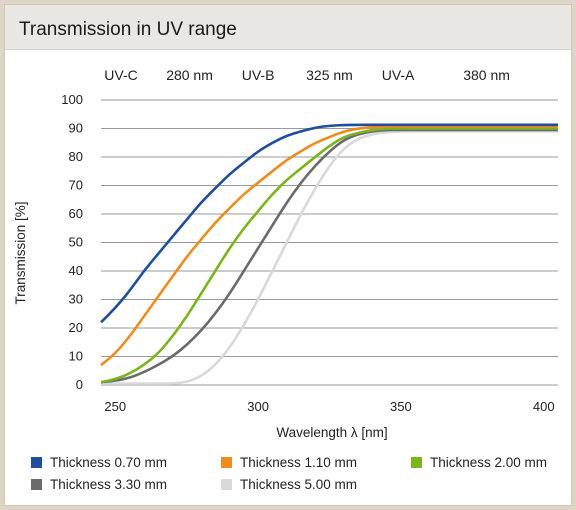 The image size is (576, 510). Describe the element at coordinates (108, 484) in the screenshot. I see `legend-label-3: Thickness 3.30 mm` at that location.